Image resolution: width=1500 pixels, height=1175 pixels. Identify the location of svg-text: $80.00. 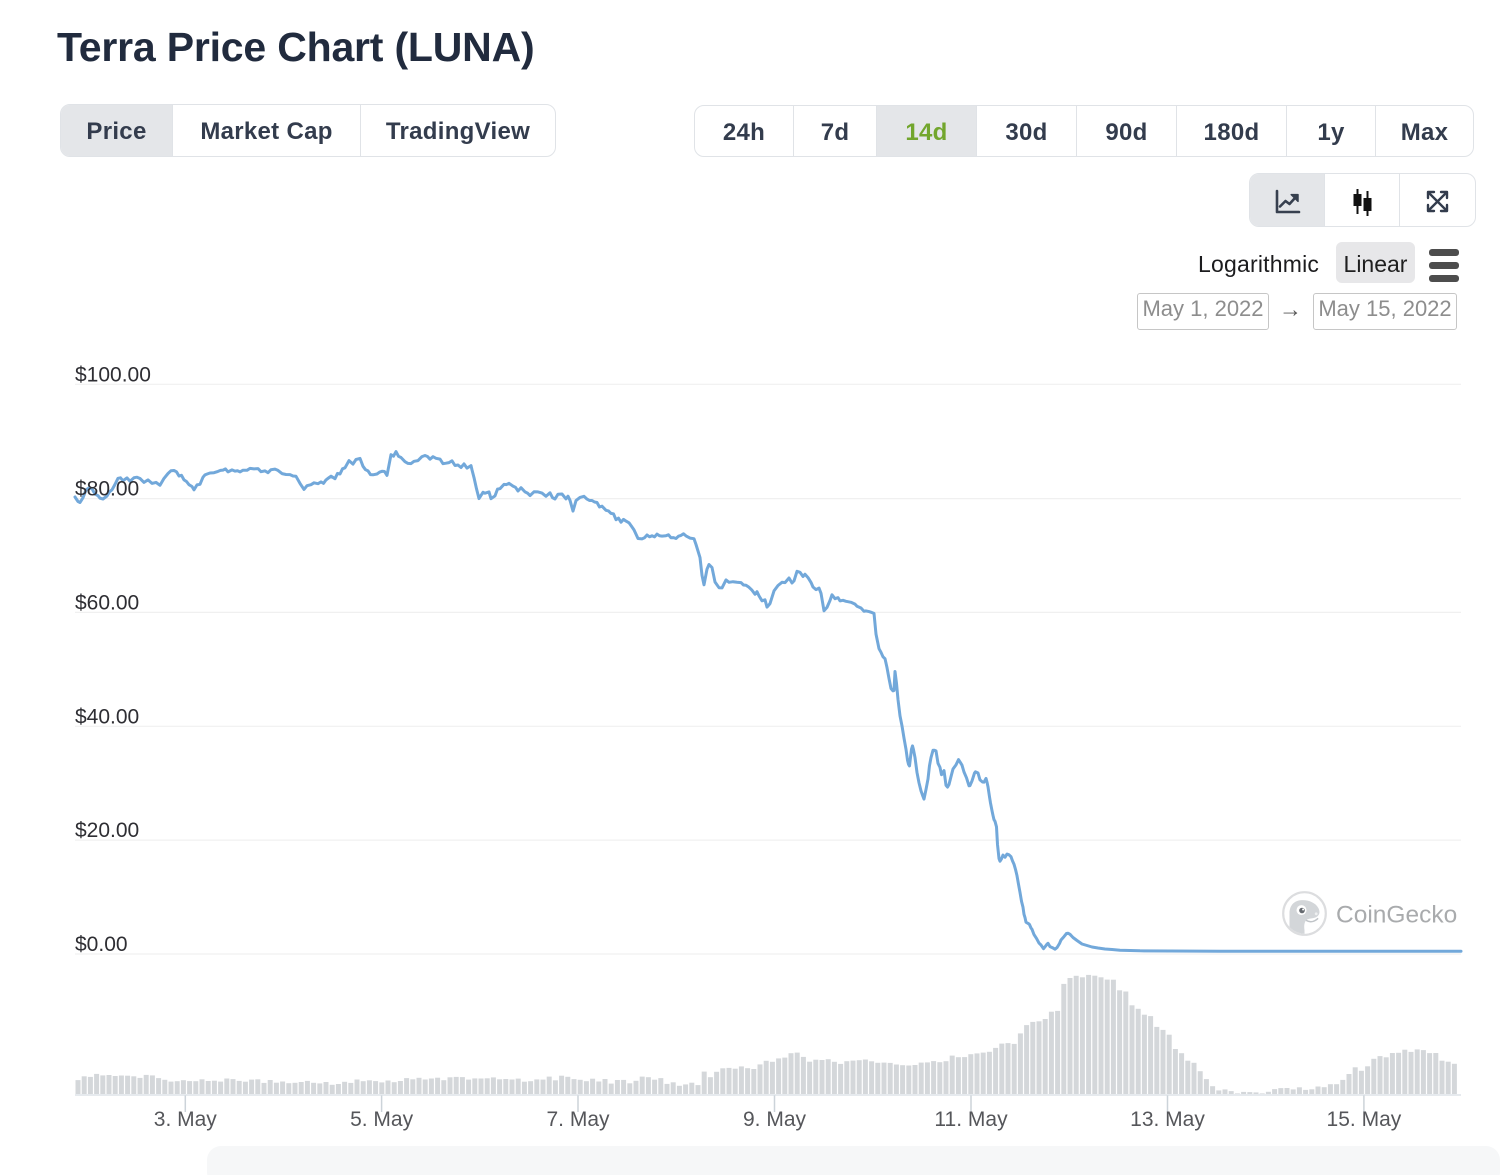
(107, 489).